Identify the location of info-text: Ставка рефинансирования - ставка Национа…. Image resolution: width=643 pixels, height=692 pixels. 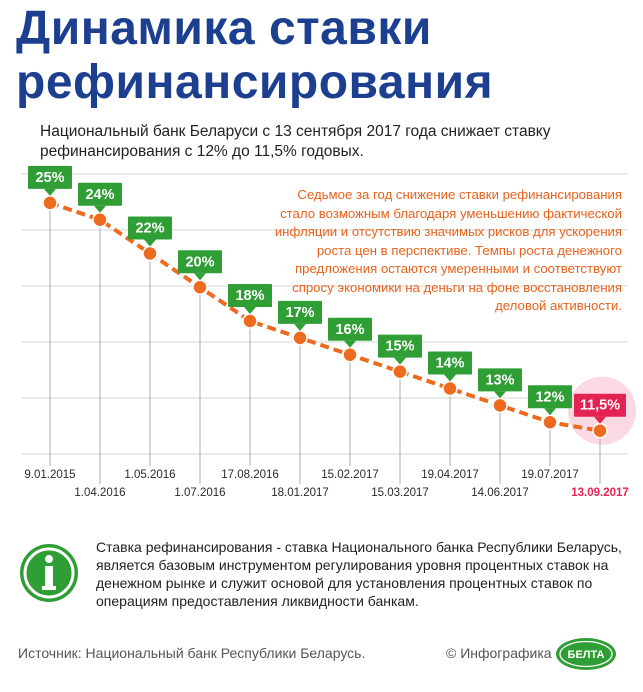
(359, 574).